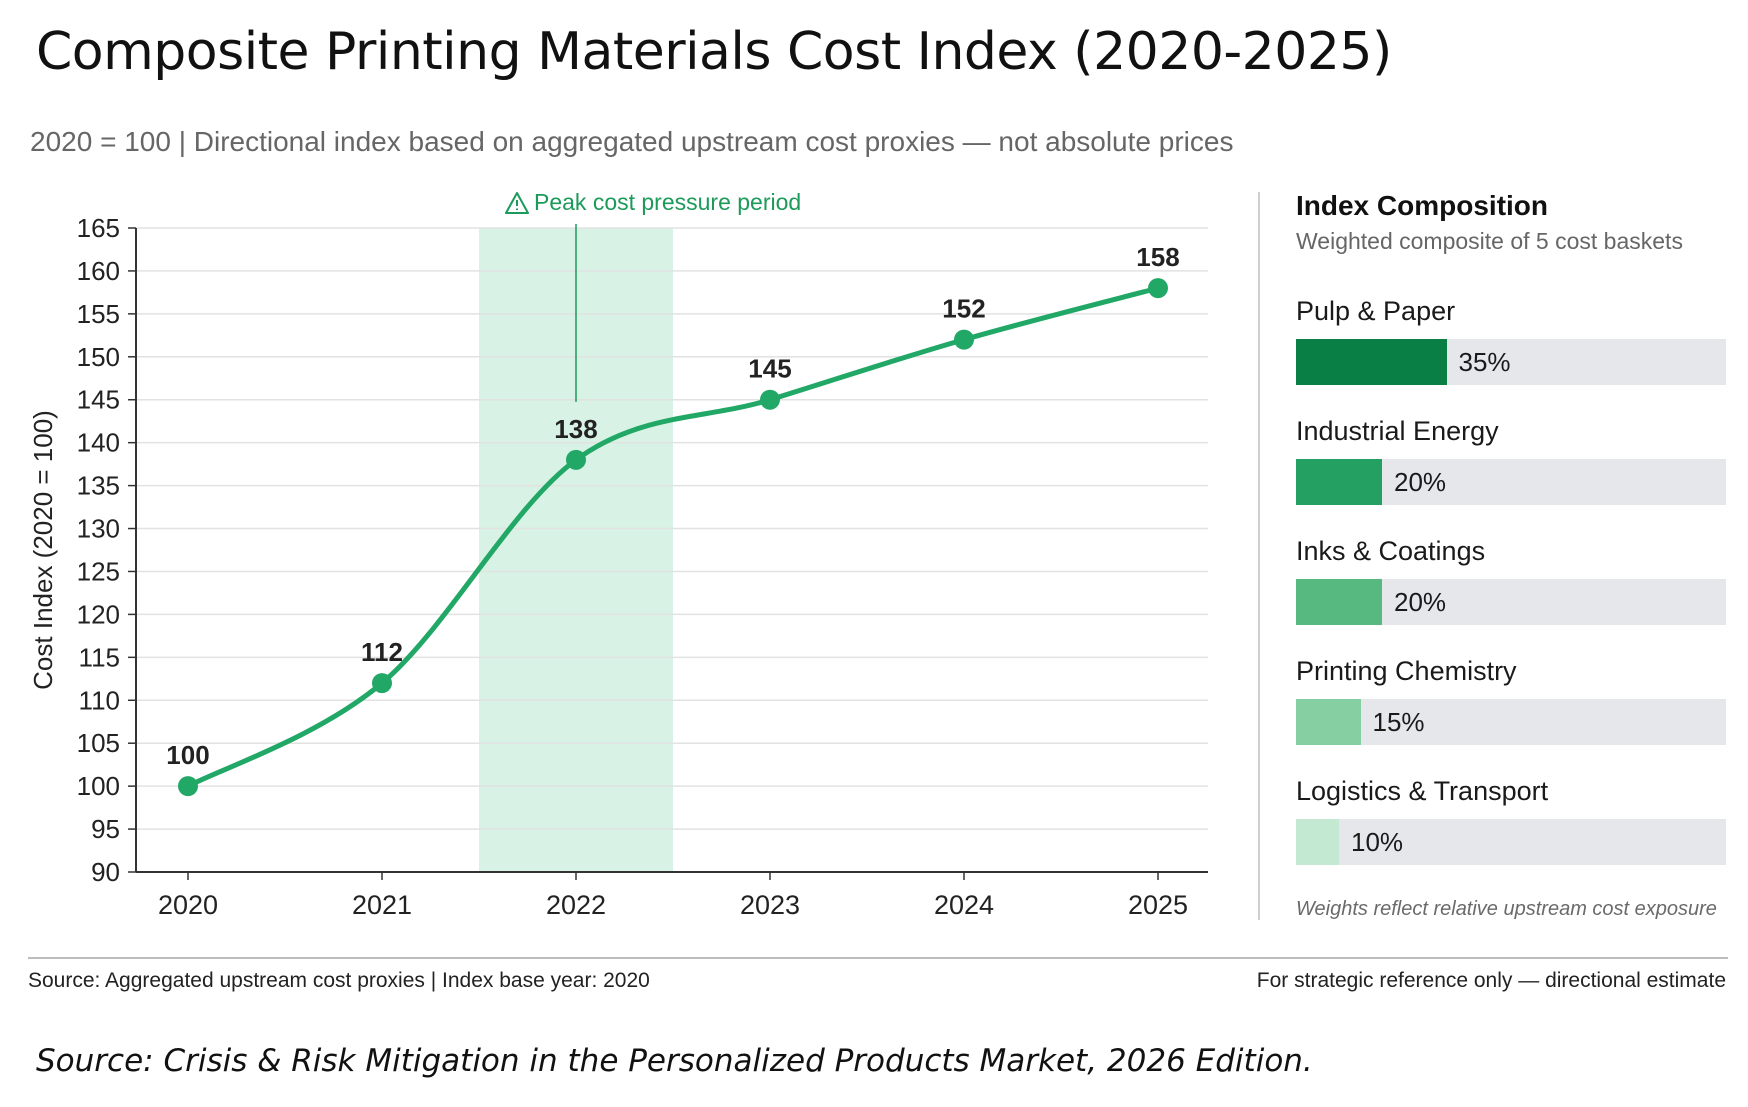 The height and width of the screenshot is (1107, 1748). I want to click on highlight-label: Peak cost pressure period, so click(667, 202).